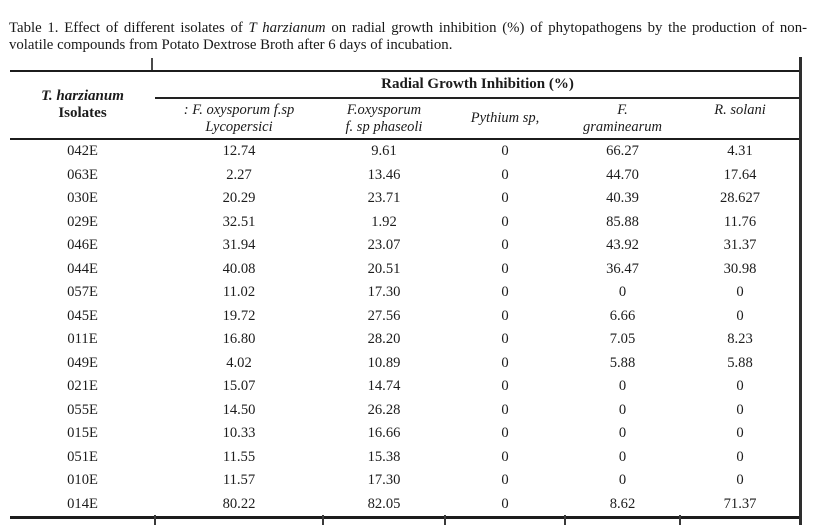 This screenshot has height=525, width=814. Describe the element at coordinates (239, 174) in the screenshot. I see `cell: 2.27` at that location.